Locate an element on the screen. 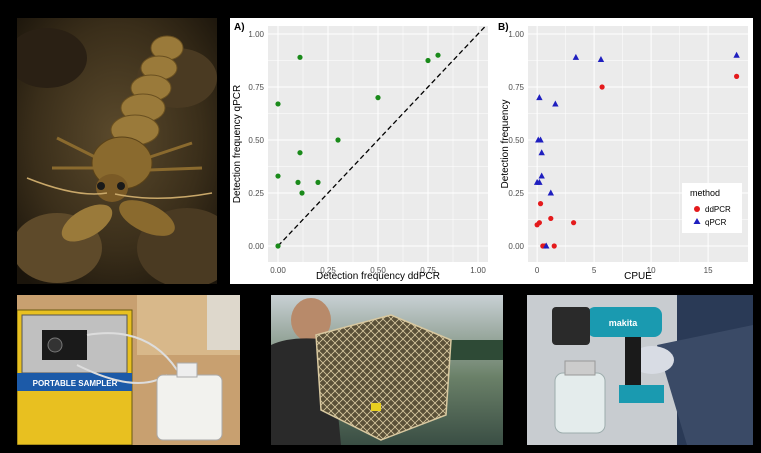 The width and height of the screenshot is (761, 453). panel-b-y-axis-title: Detection frequency is located at coordinates (505, 144).